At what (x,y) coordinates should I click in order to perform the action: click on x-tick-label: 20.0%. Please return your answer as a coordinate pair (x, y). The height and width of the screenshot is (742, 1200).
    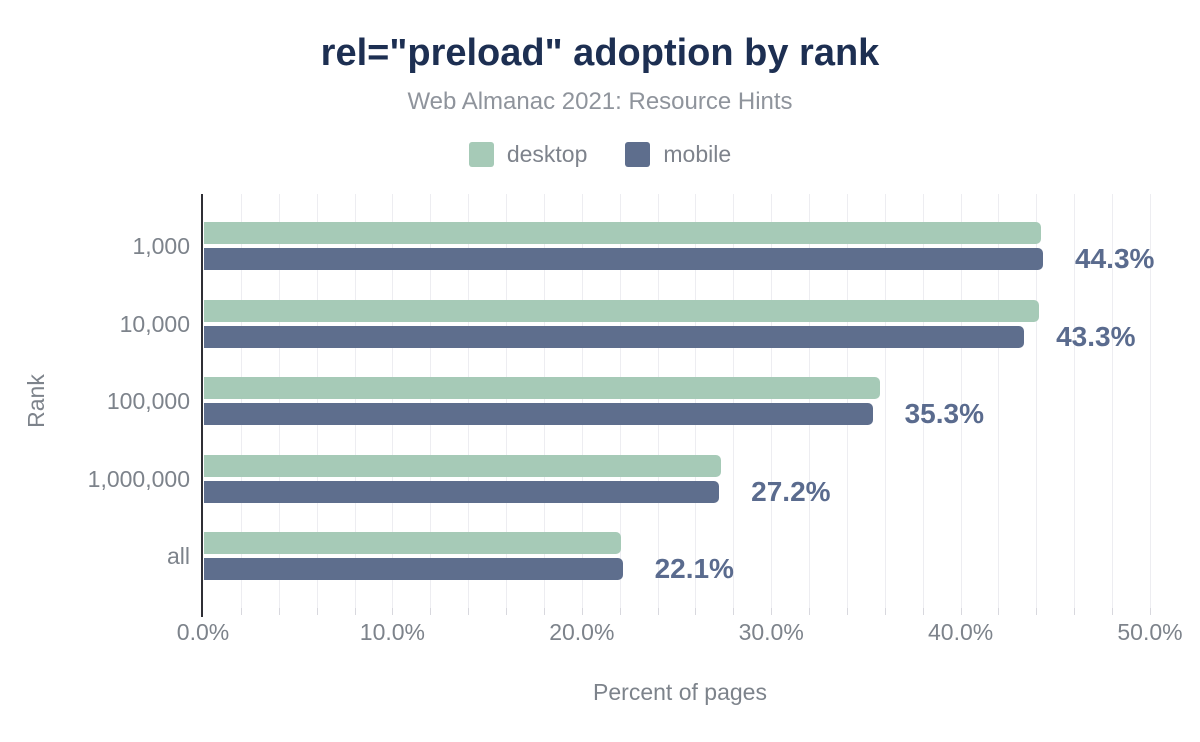
    Looking at the image, I should click on (582, 632).